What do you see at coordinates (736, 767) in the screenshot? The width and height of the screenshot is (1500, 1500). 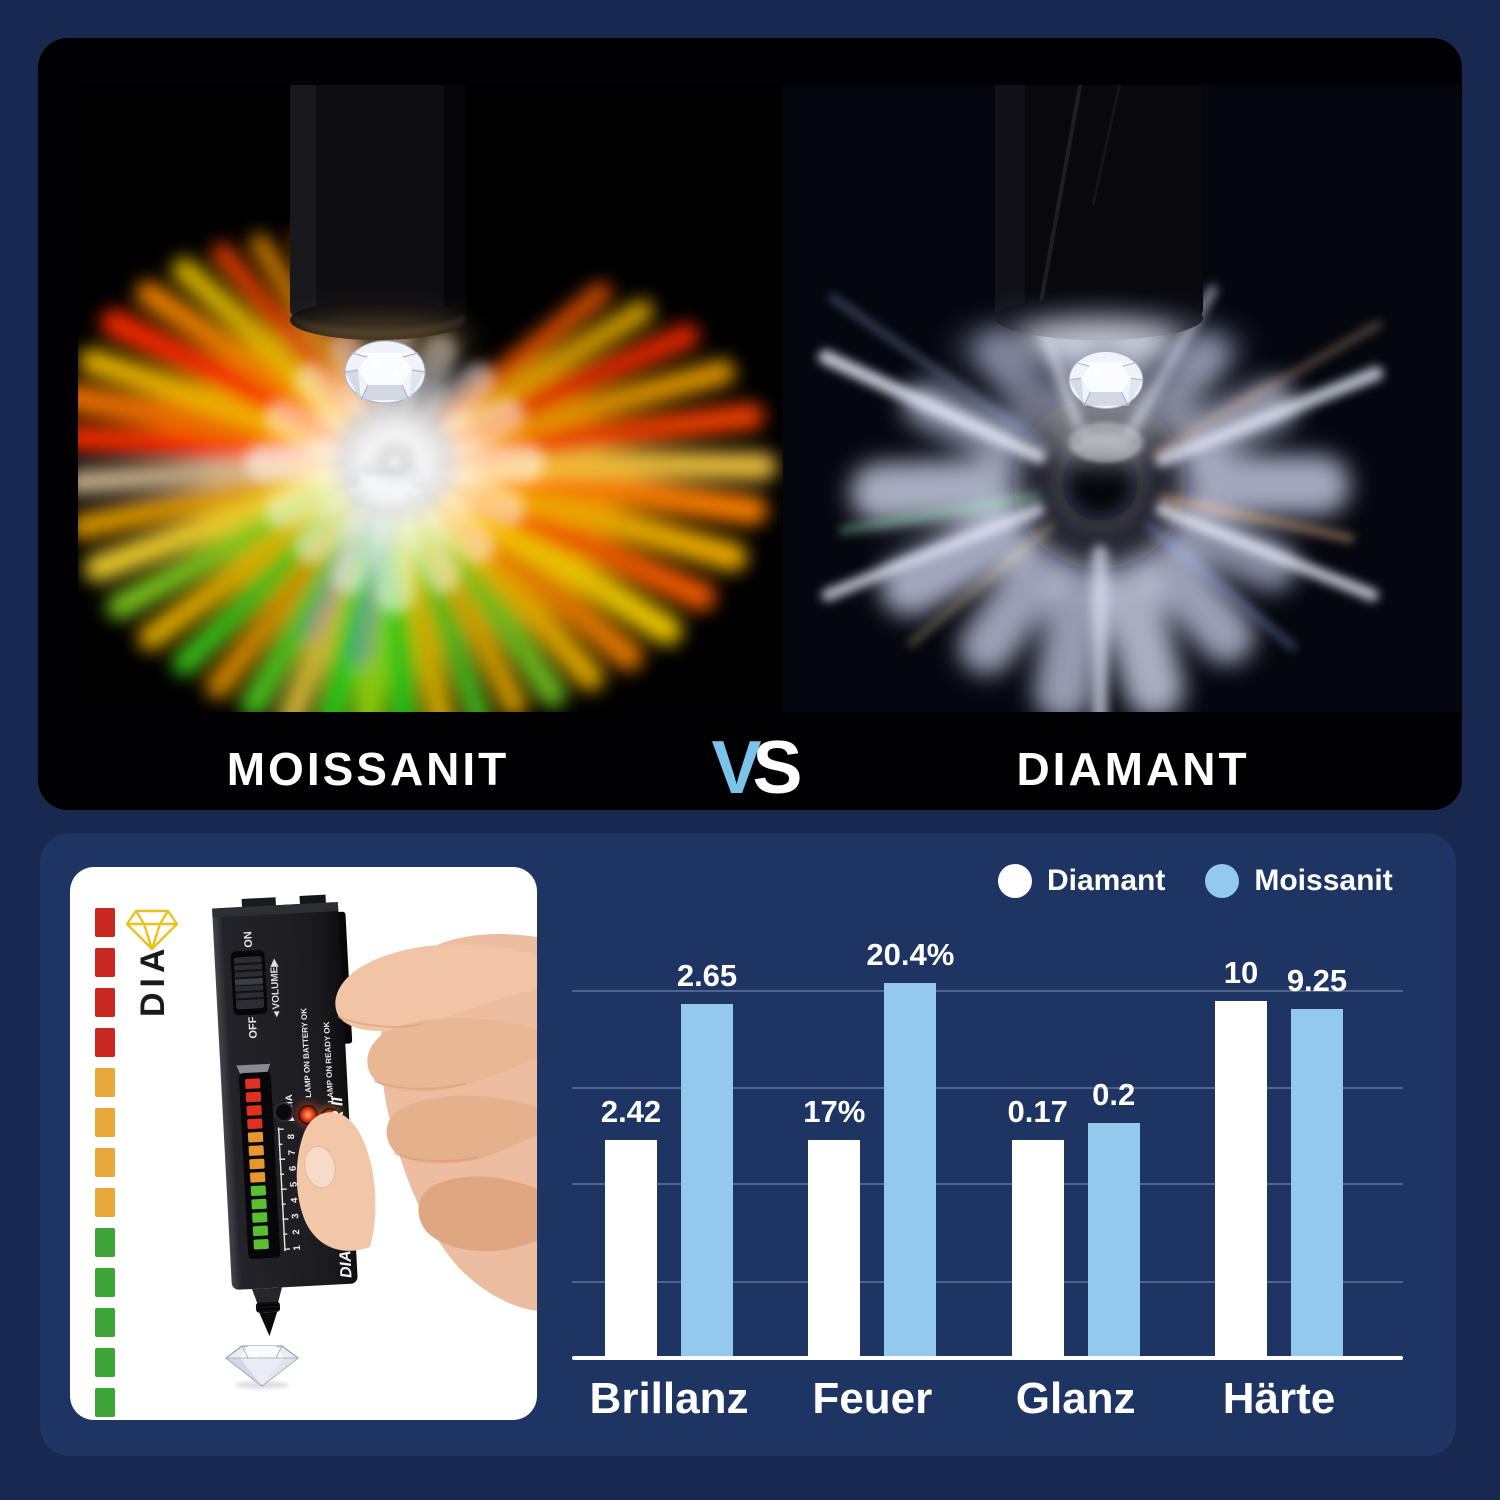 I see `vs-v: V` at bounding box center [736, 767].